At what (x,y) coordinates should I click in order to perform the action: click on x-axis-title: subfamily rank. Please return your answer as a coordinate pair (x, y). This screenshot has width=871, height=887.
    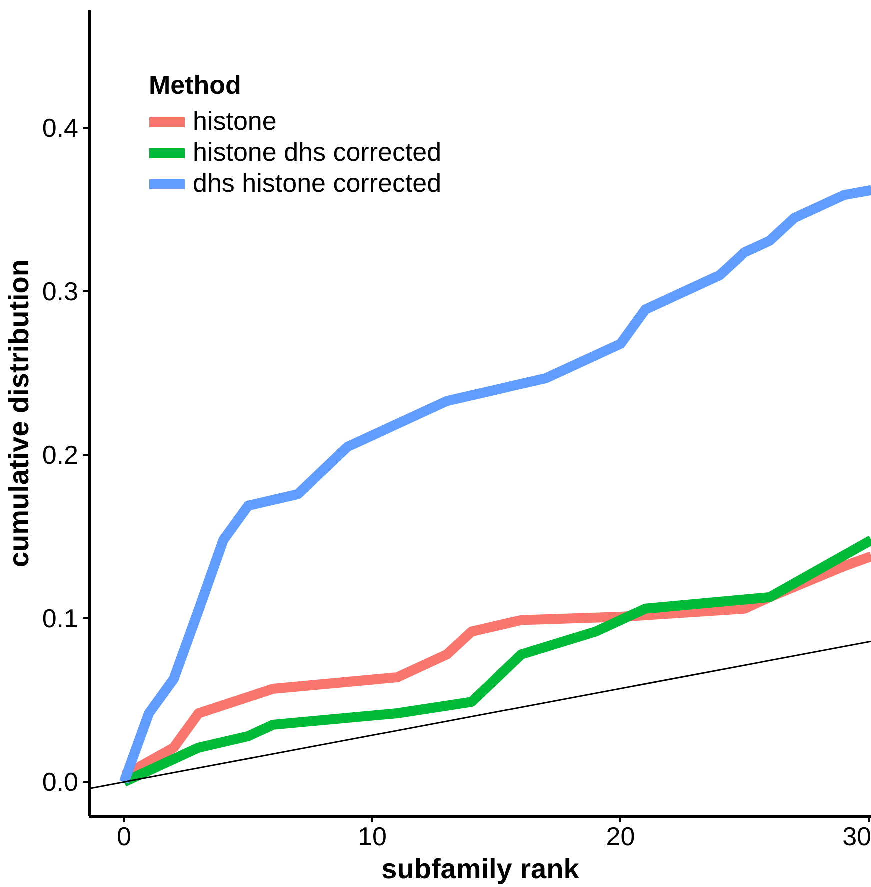
    Looking at the image, I should click on (481, 869).